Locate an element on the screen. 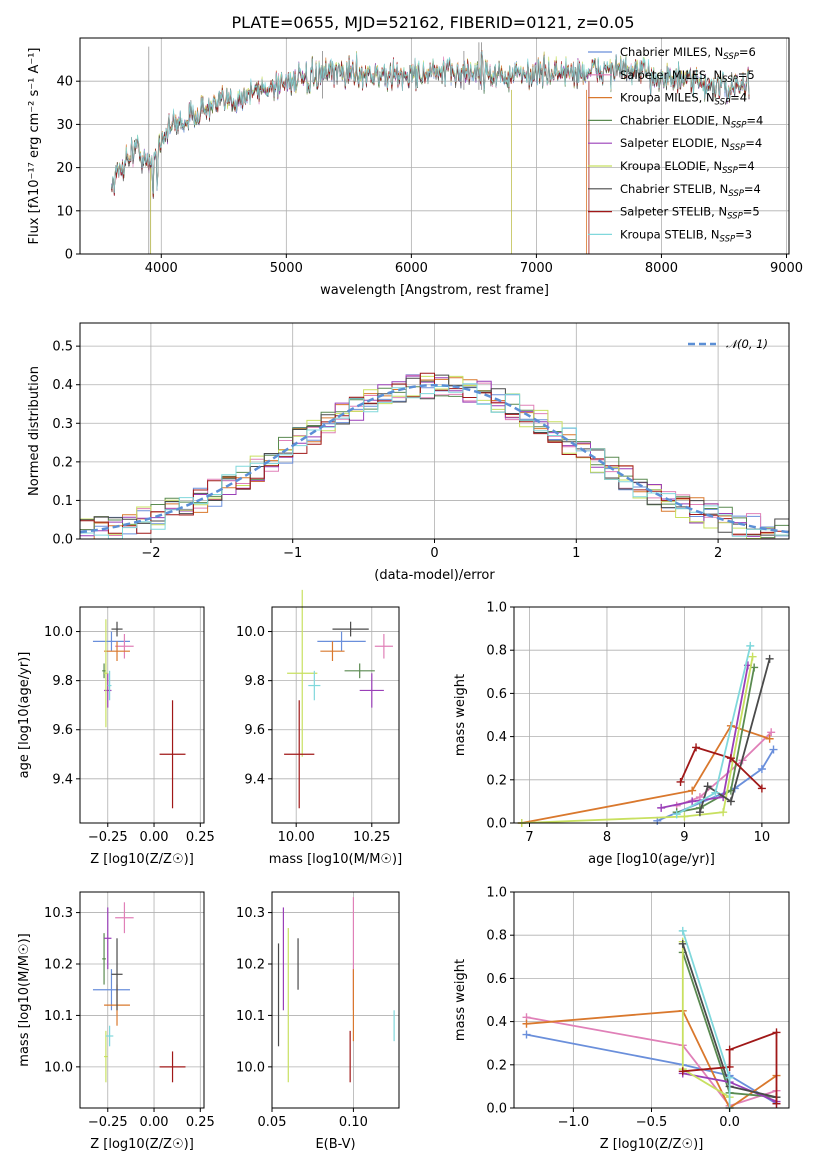  x-tick-label: 9 is located at coordinates (684, 837).